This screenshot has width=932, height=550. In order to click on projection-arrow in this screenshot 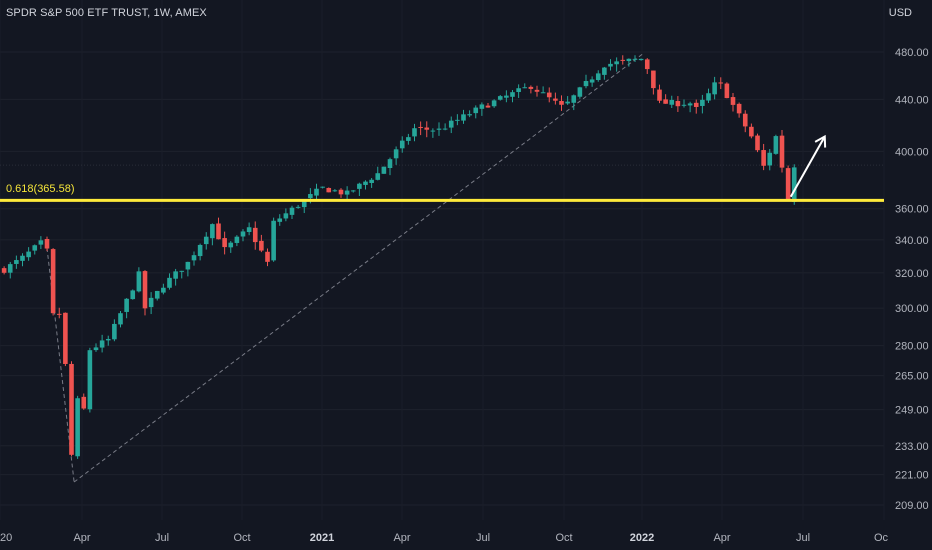, I will do `click(808, 166)`.